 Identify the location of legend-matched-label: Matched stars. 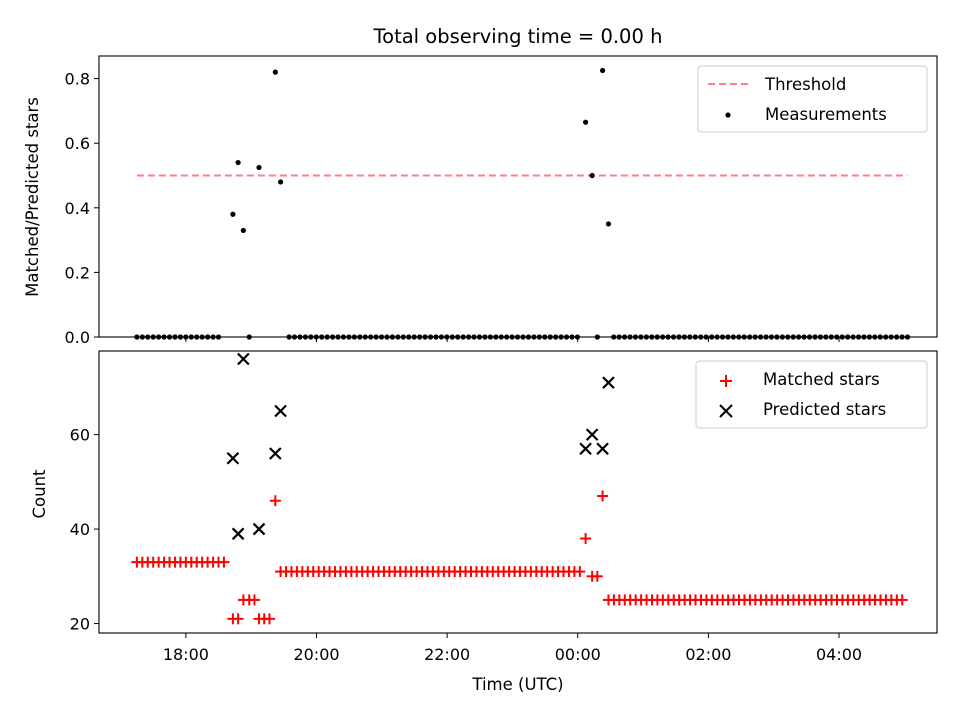
(821, 379).